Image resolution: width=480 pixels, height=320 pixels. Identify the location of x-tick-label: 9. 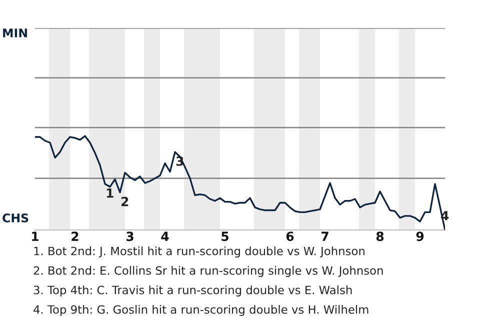
(420, 237).